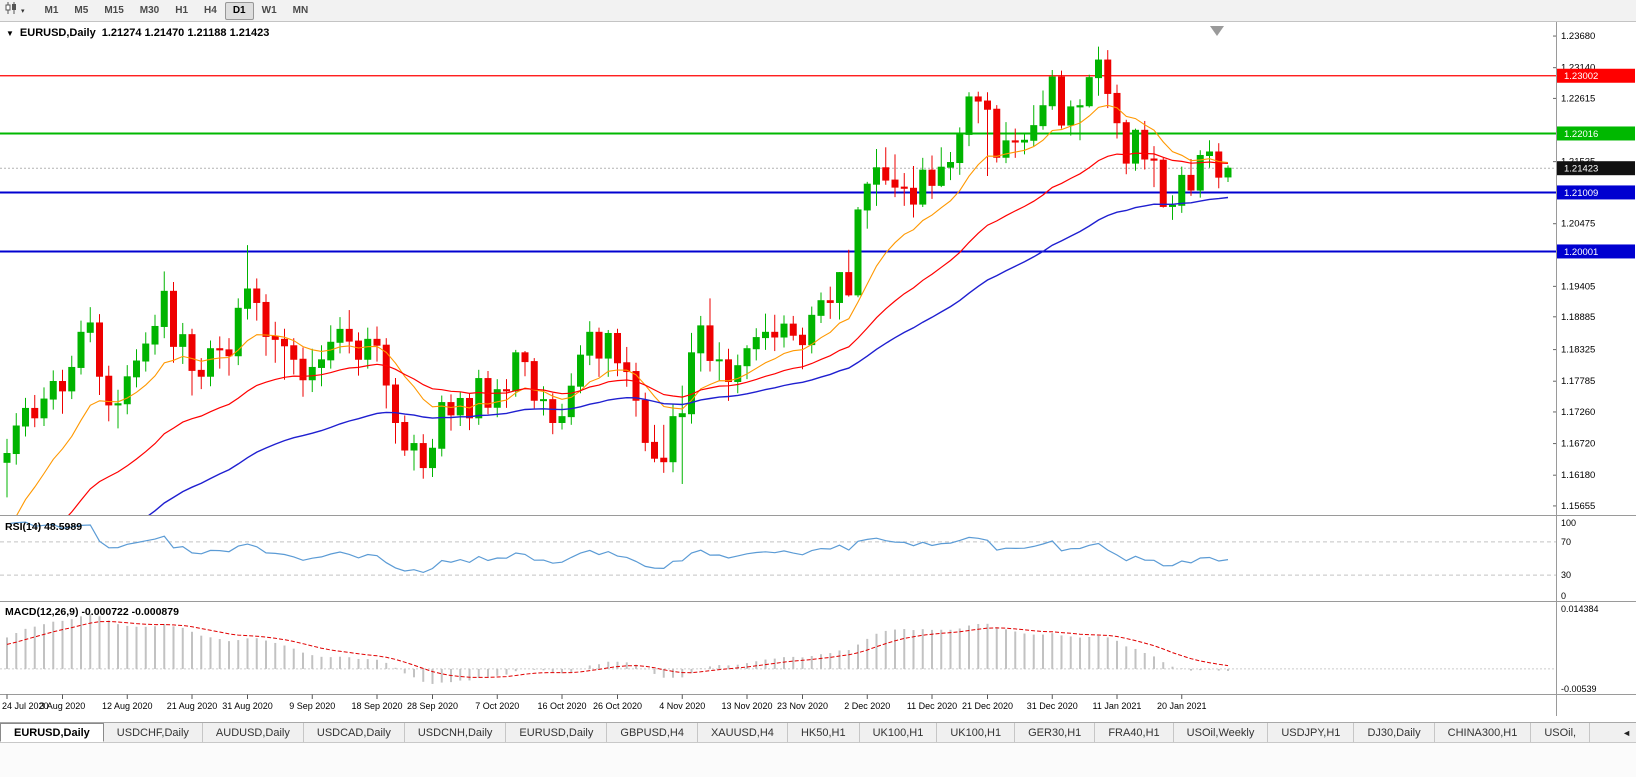 This screenshot has width=1636, height=777. What do you see at coordinates (114, 10) in the screenshot?
I see `timeframe-button-m15: M15` at bounding box center [114, 10].